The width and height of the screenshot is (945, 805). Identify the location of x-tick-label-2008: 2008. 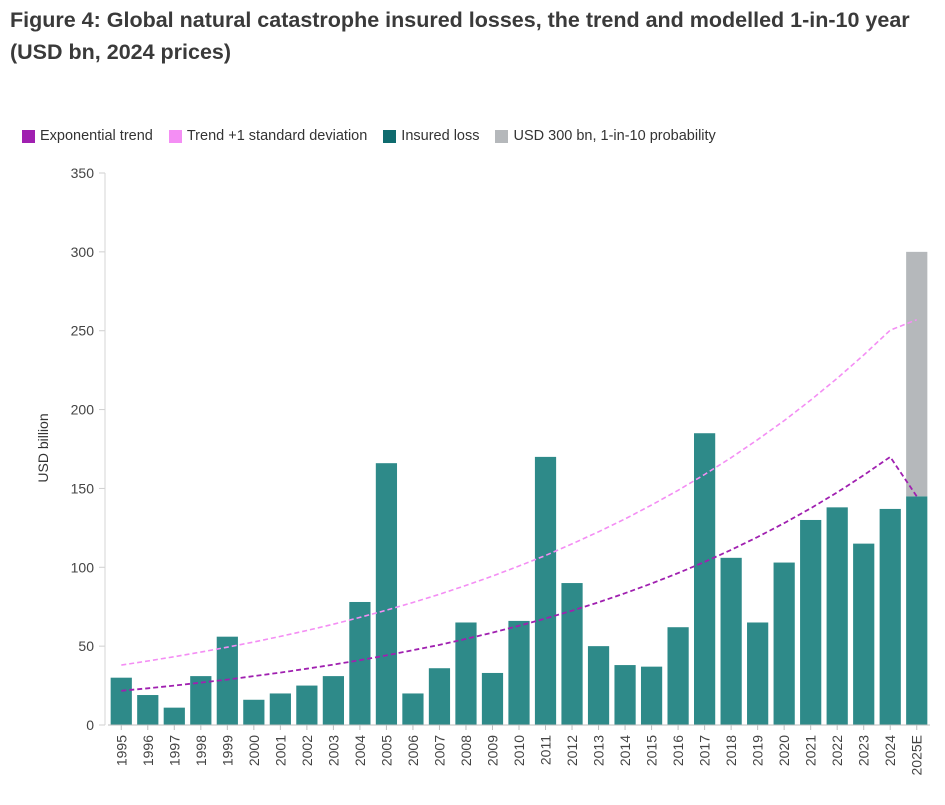
(466, 750).